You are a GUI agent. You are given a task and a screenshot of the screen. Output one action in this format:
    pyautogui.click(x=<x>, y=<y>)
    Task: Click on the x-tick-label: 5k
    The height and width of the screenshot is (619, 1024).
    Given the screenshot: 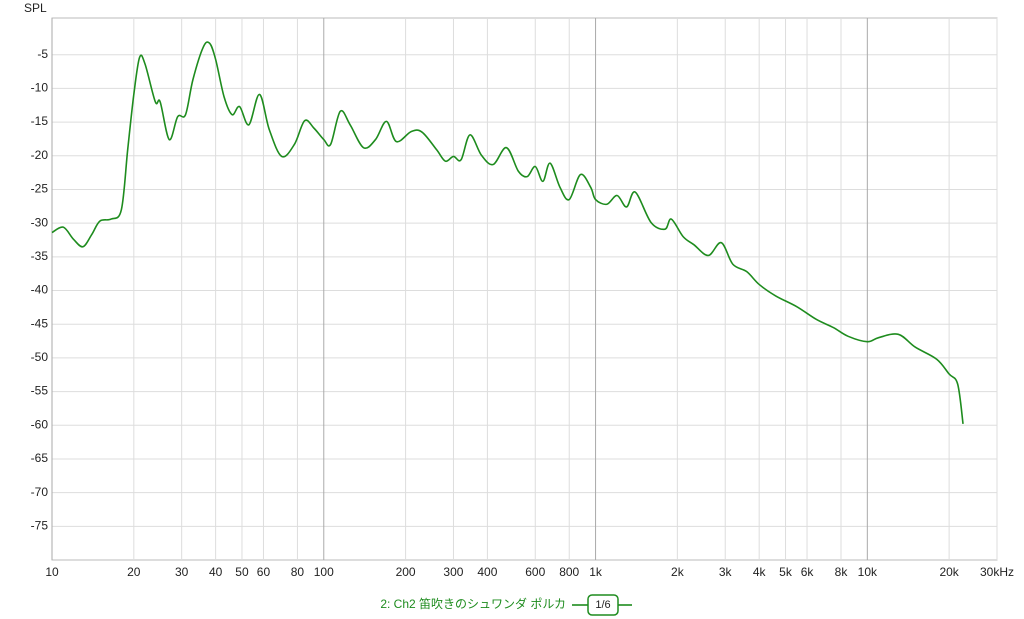 What is the action you would take?
    pyautogui.click(x=786, y=572)
    